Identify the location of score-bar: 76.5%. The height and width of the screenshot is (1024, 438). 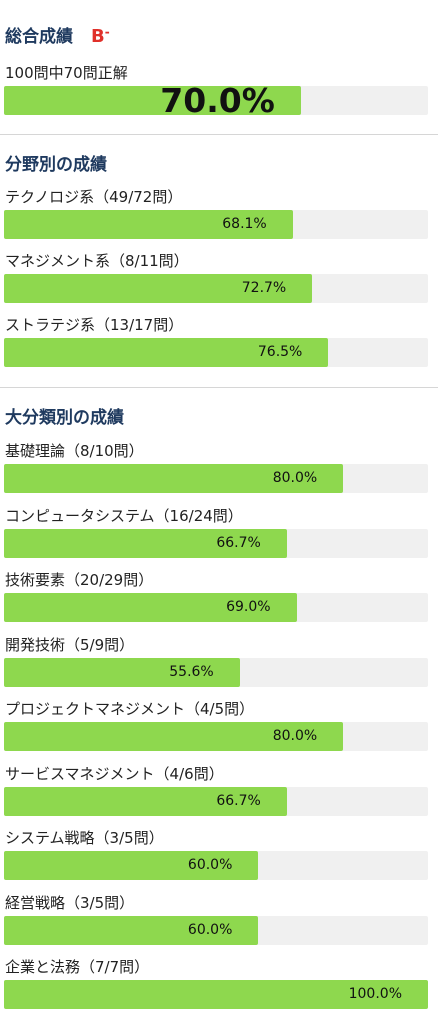
(216, 352).